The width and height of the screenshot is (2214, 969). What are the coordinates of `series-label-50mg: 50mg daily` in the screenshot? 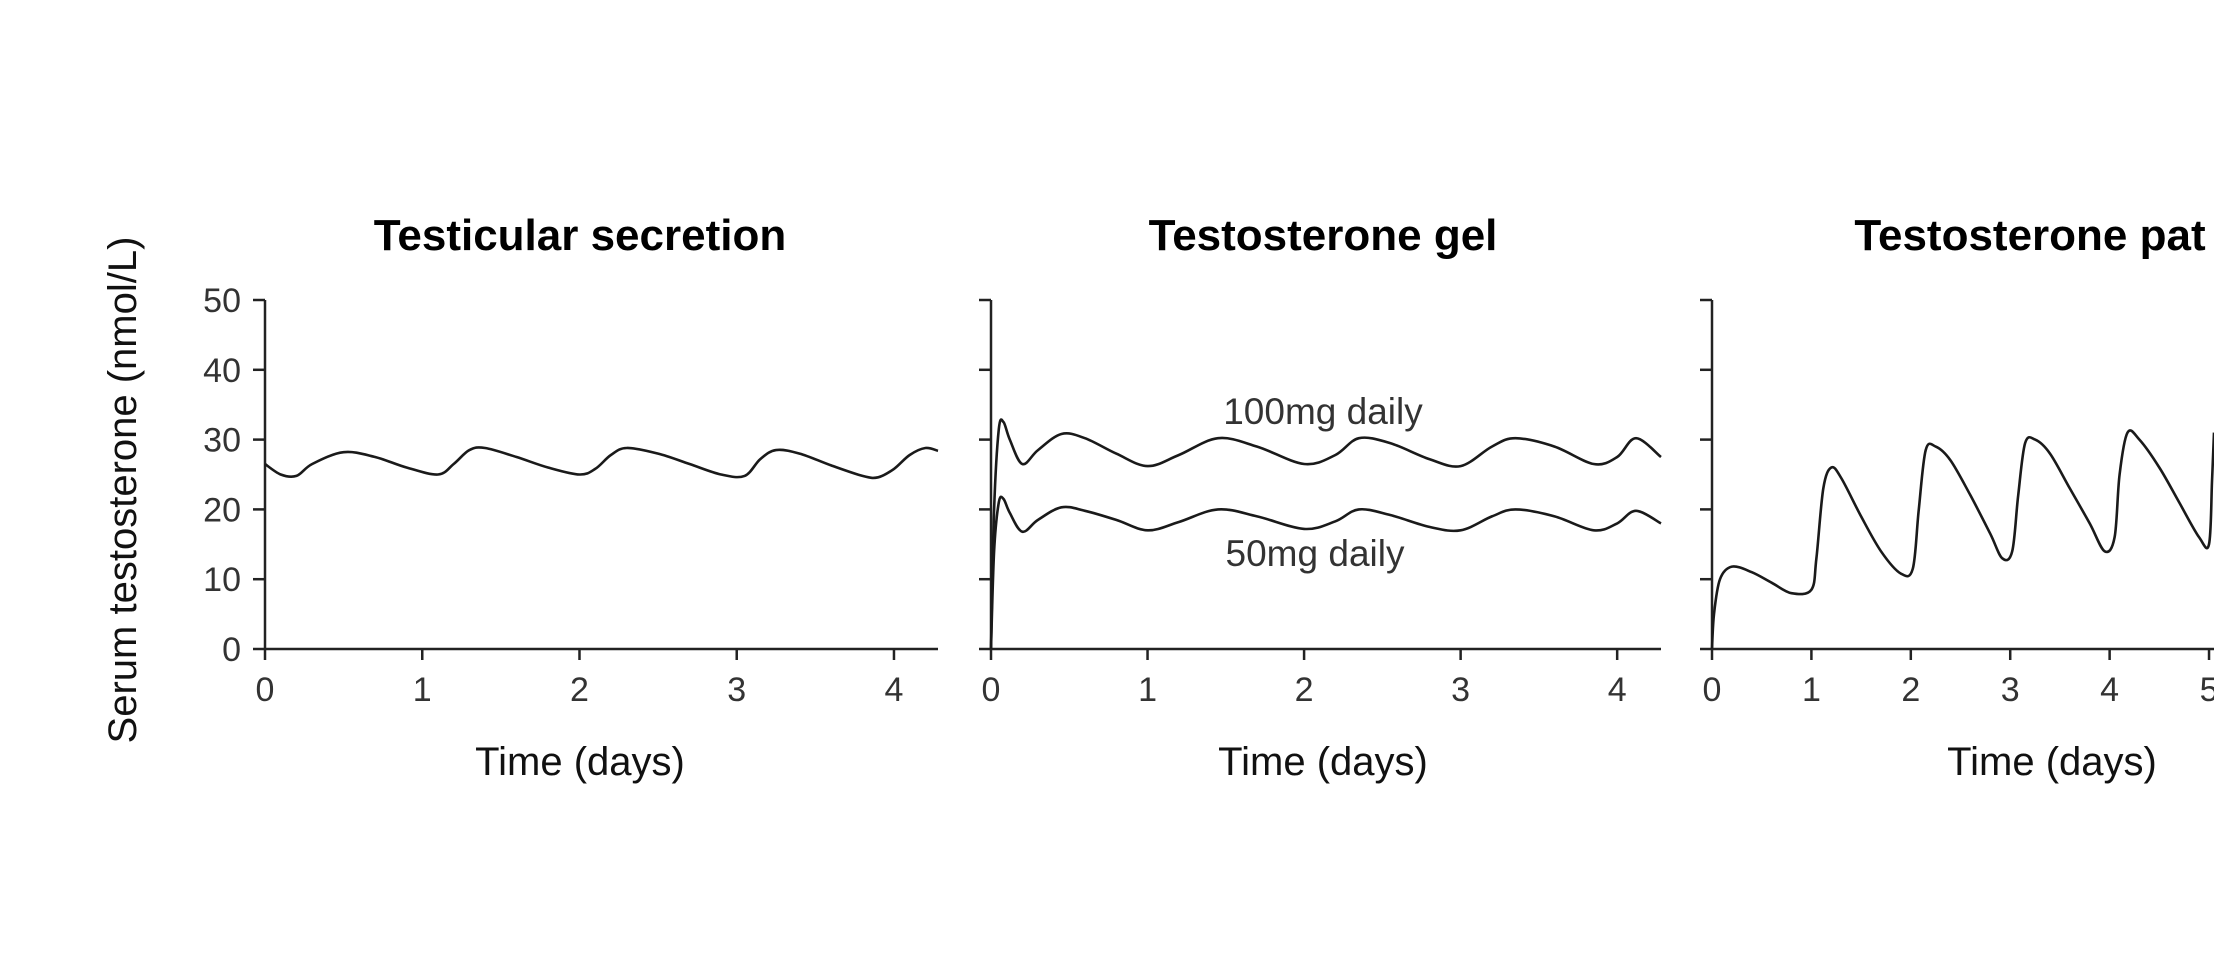 It's located at (1315, 553).